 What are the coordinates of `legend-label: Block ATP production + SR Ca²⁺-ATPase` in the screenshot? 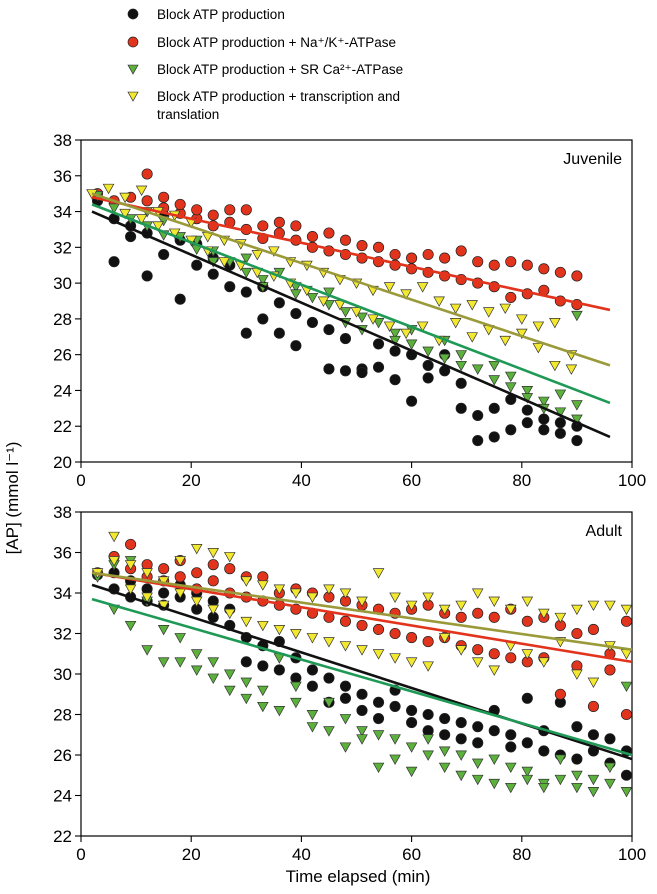 It's located at (280, 69).